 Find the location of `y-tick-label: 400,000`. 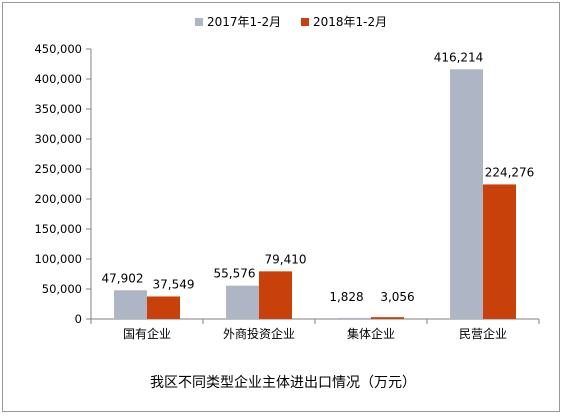

y-tick-label: 400,000 is located at coordinates (58, 79).